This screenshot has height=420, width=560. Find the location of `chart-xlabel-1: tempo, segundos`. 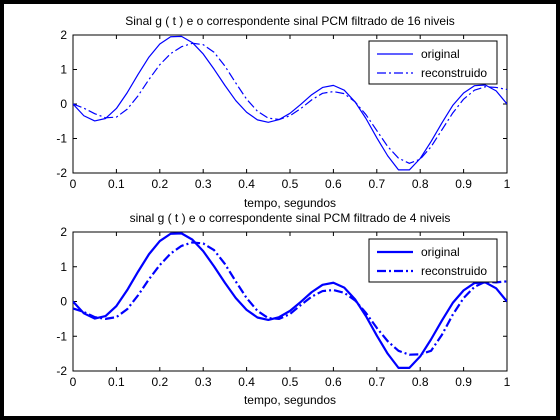

chart-xlabel-1: tempo, segundos is located at coordinates (290, 203).